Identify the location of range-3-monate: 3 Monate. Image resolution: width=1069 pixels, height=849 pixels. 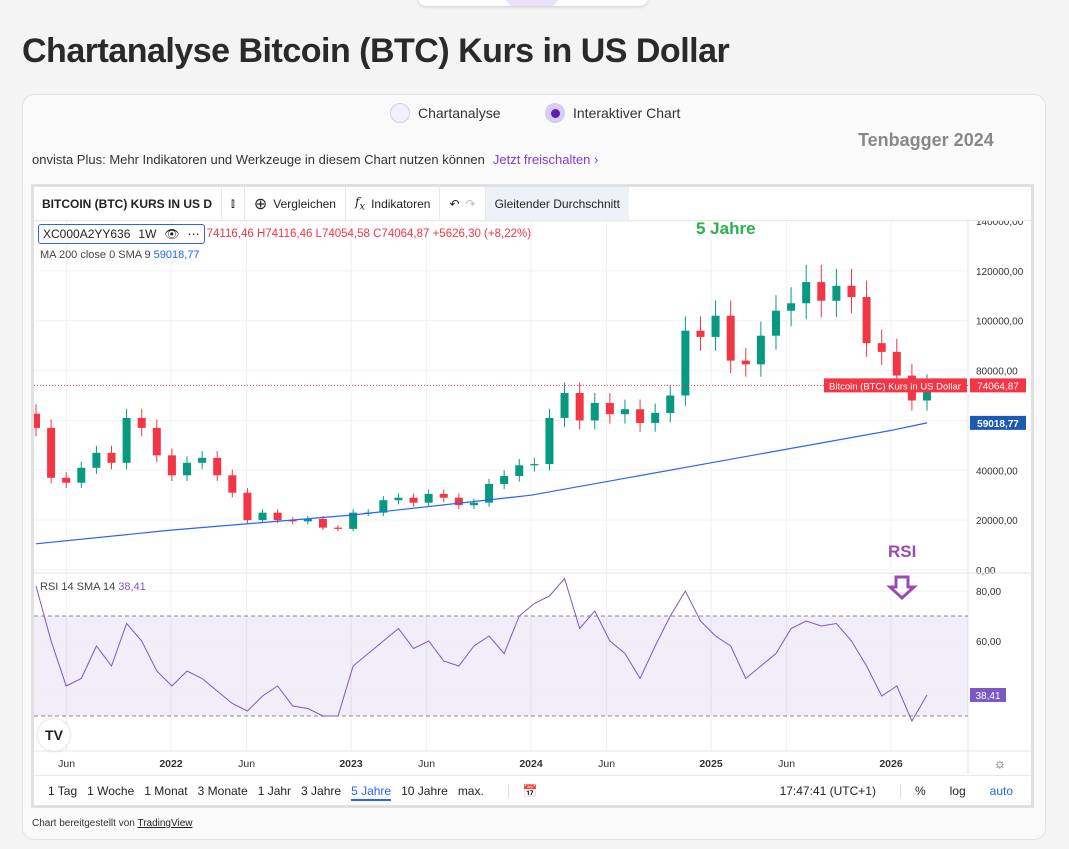
(222, 790).